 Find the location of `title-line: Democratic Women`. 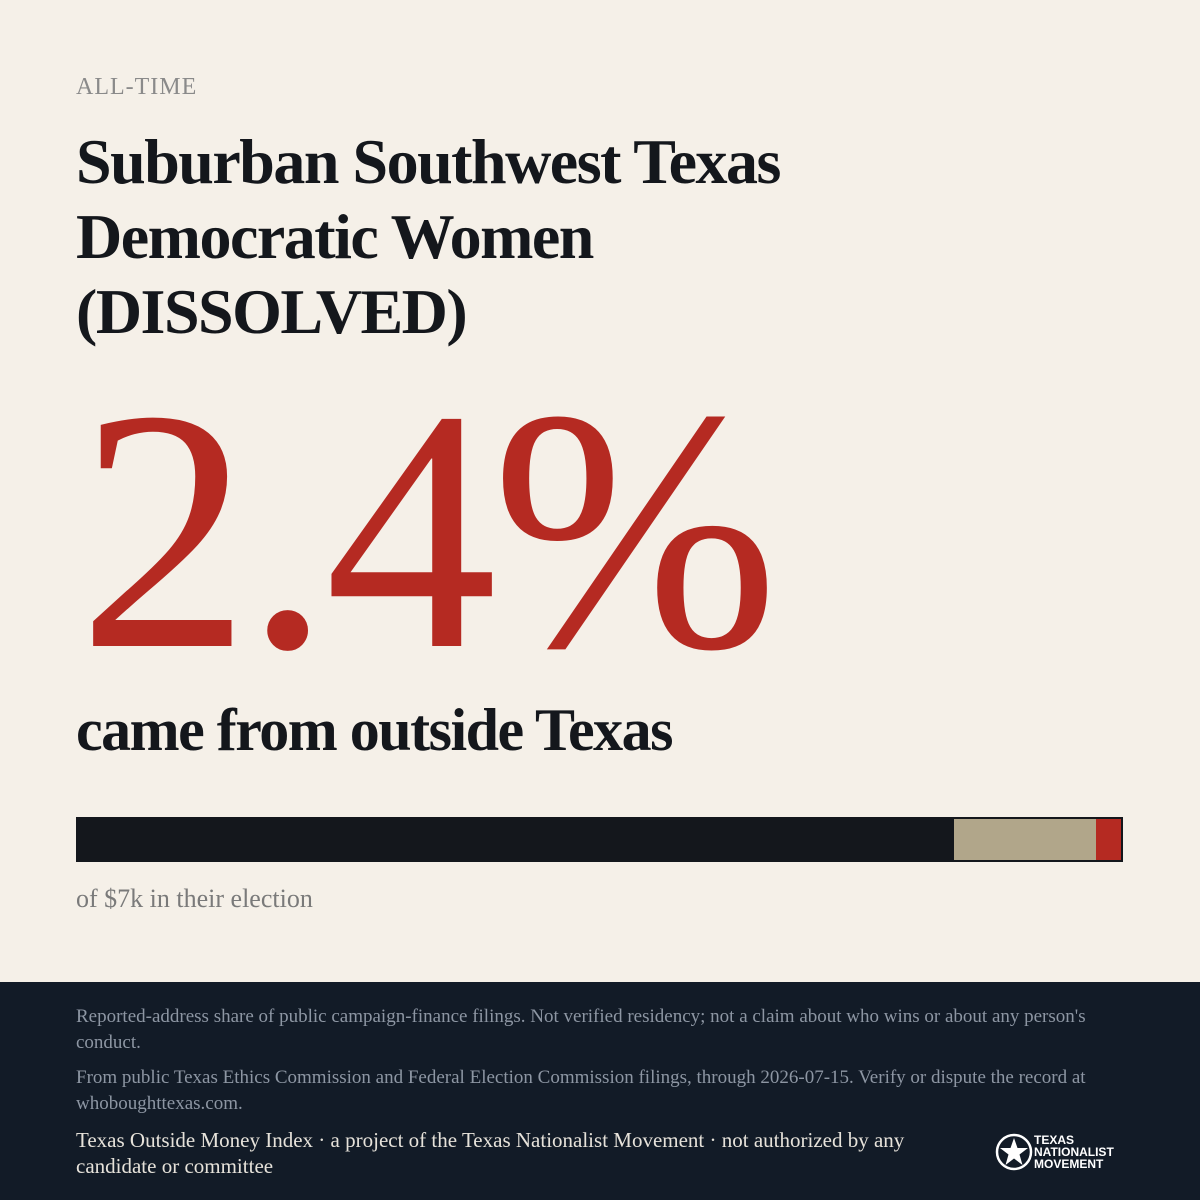

title-line: Democratic Women is located at coordinates (335, 236).